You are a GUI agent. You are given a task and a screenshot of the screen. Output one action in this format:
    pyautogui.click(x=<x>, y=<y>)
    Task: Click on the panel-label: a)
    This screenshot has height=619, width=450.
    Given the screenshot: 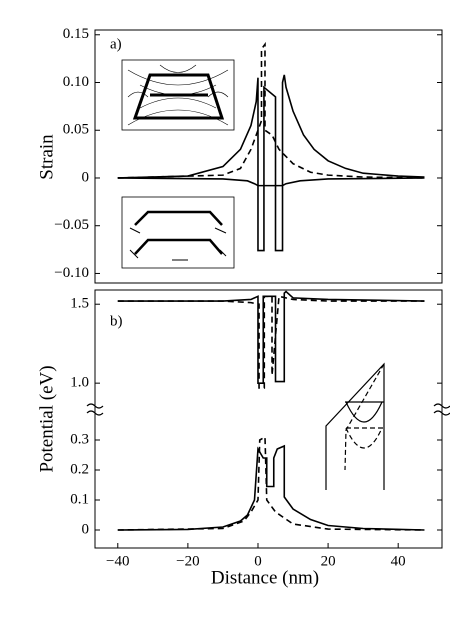 What is the action you would take?
    pyautogui.click(x=116, y=44)
    